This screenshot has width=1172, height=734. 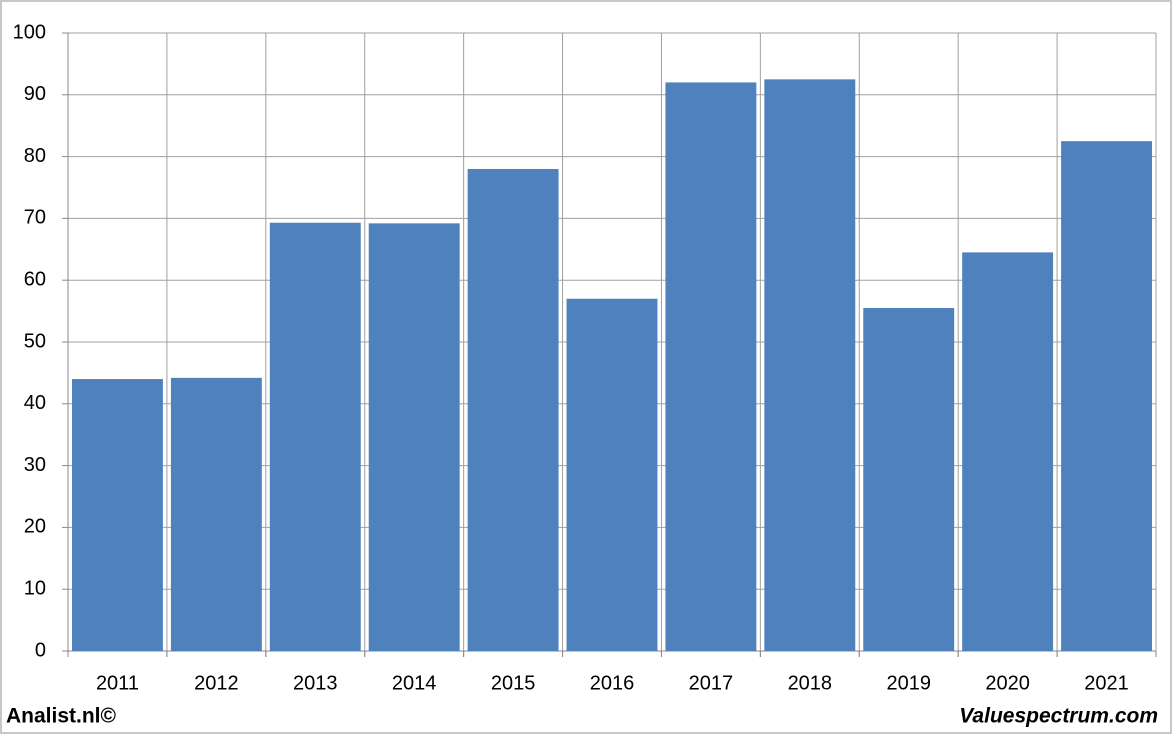 What do you see at coordinates (1106, 683) in the screenshot?
I see `x-tick-label: 2021` at bounding box center [1106, 683].